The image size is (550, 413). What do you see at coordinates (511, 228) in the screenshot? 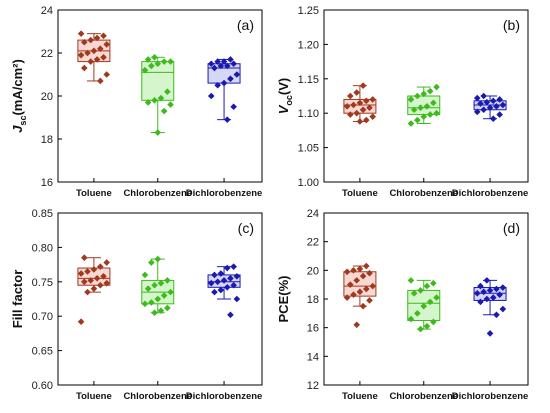
I see `panel-label: (d)` at bounding box center [511, 228].